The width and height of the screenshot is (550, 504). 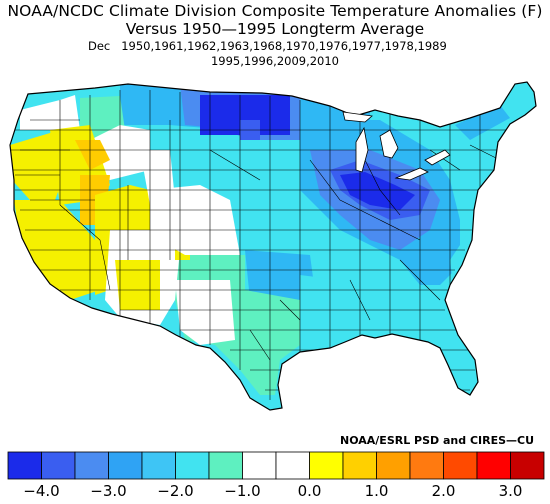 What do you see at coordinates (108, 491) in the screenshot?
I see `legend-tick-label: −3.0` at bounding box center [108, 491].